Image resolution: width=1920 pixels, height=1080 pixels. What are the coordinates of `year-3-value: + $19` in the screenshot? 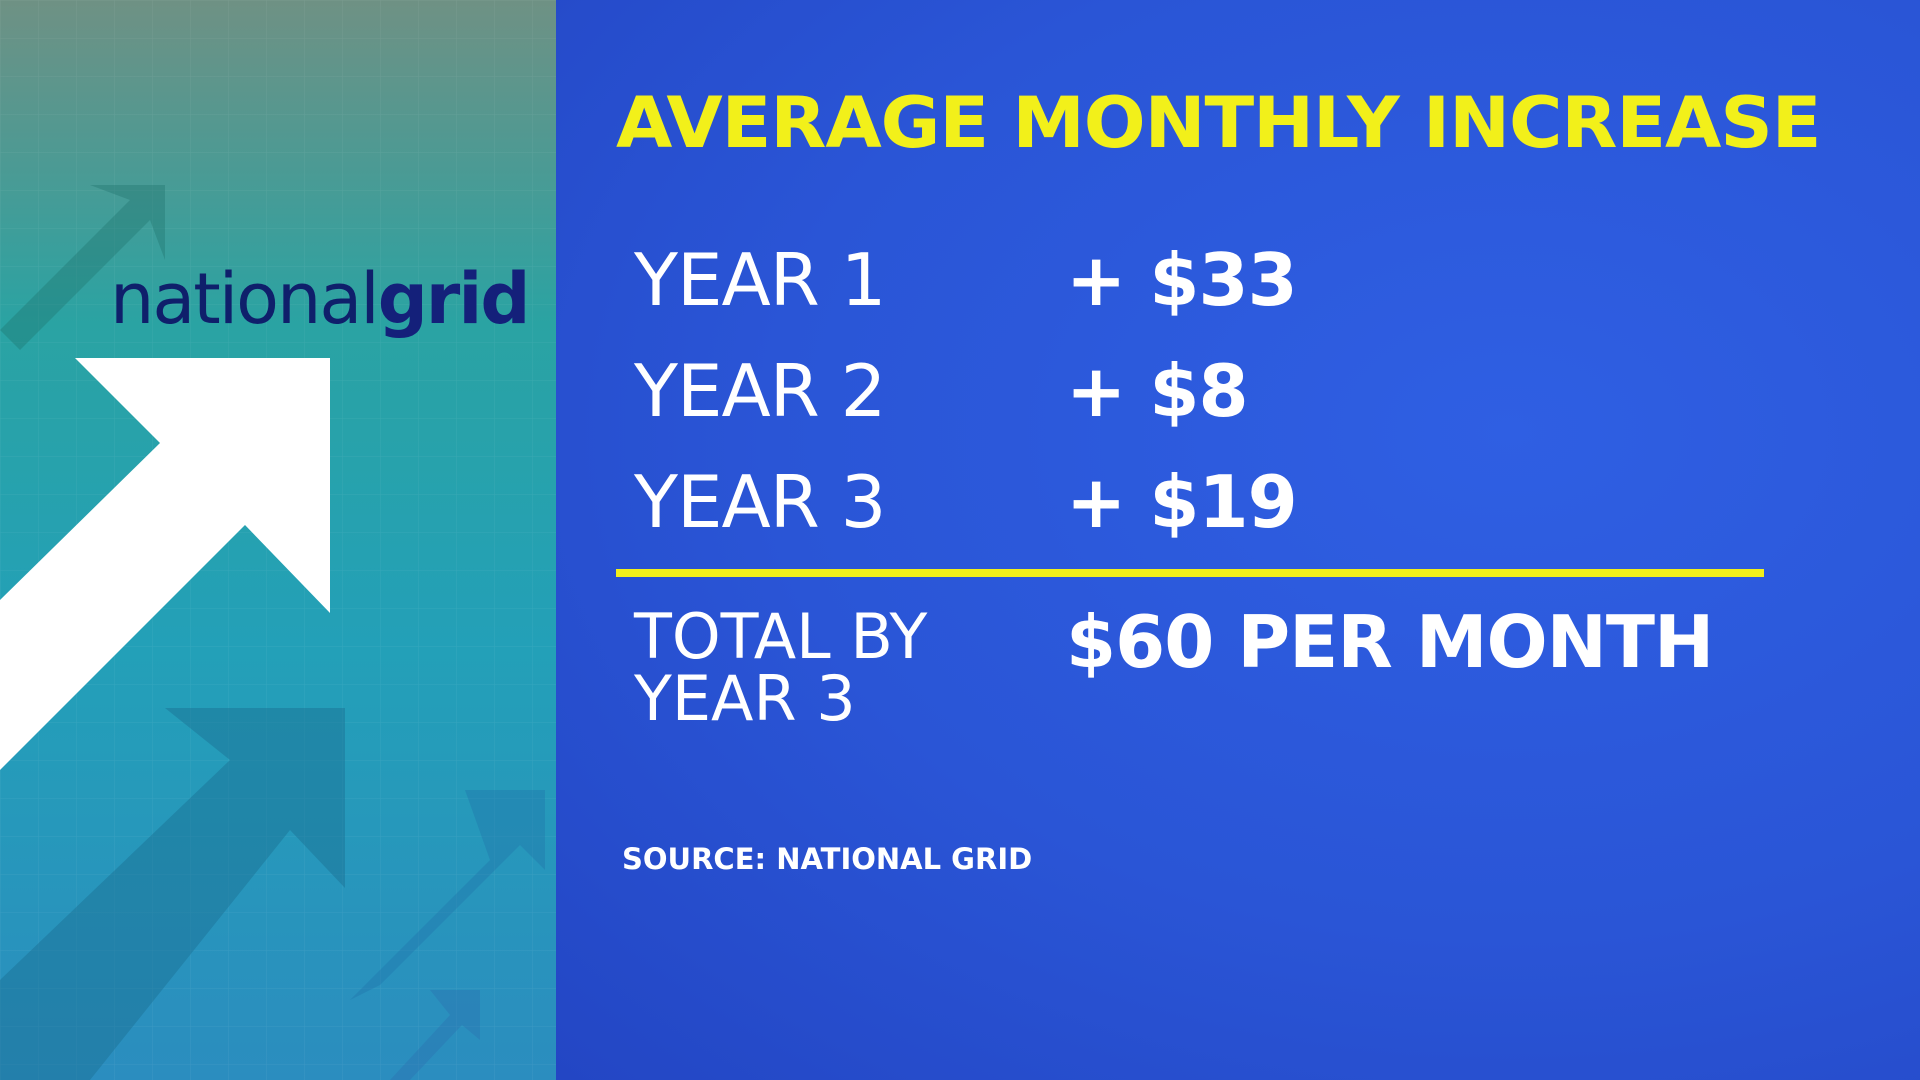 It's located at (1182, 502).